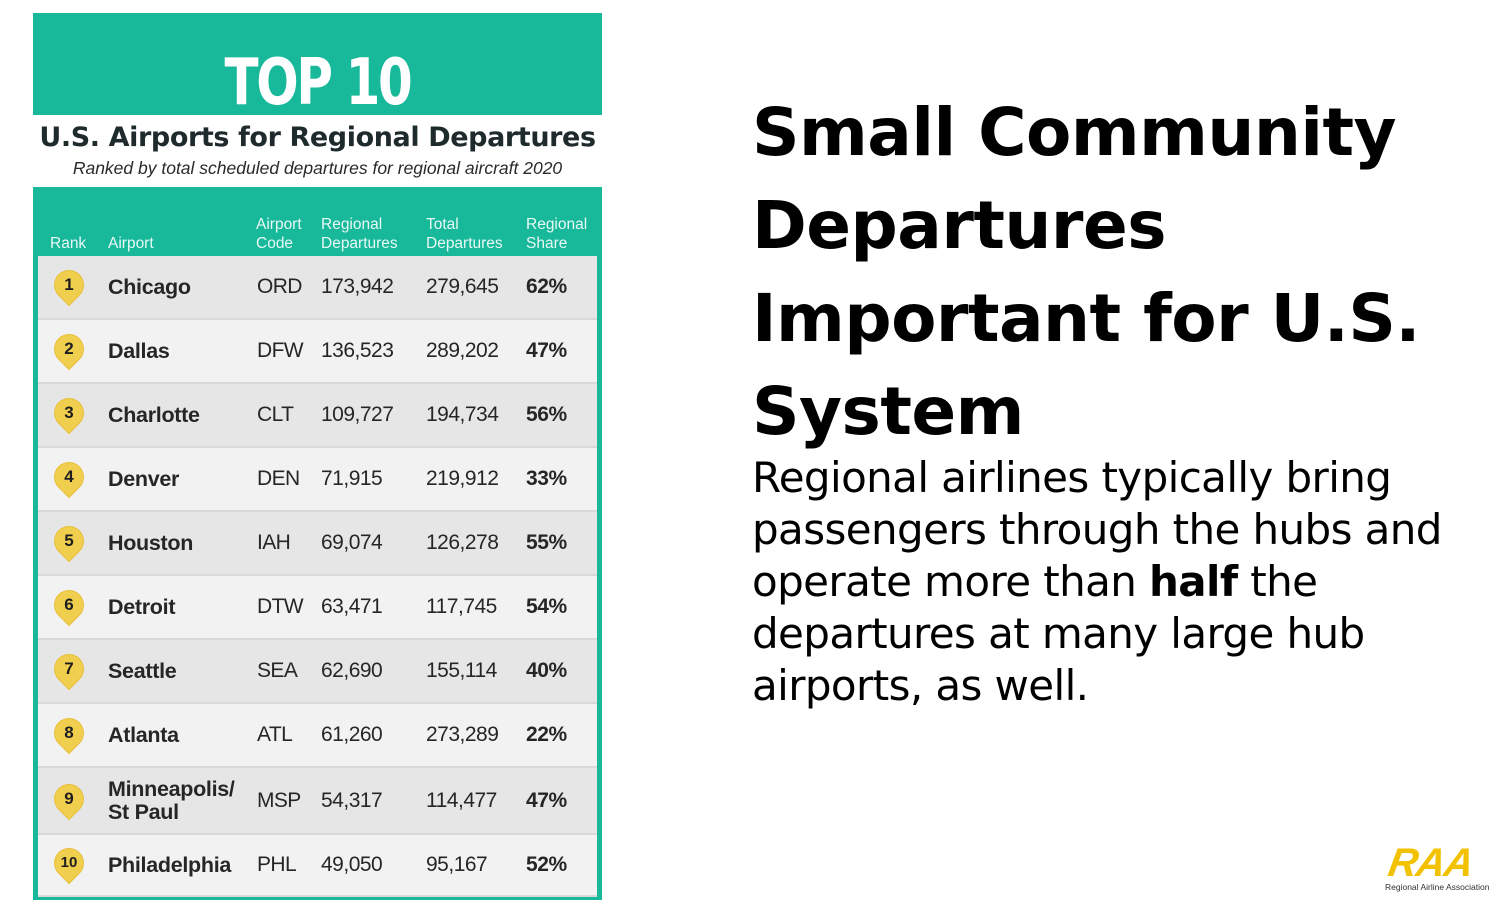 The width and height of the screenshot is (1500, 908). I want to click on regional-departures: 109,727, so click(357, 414).